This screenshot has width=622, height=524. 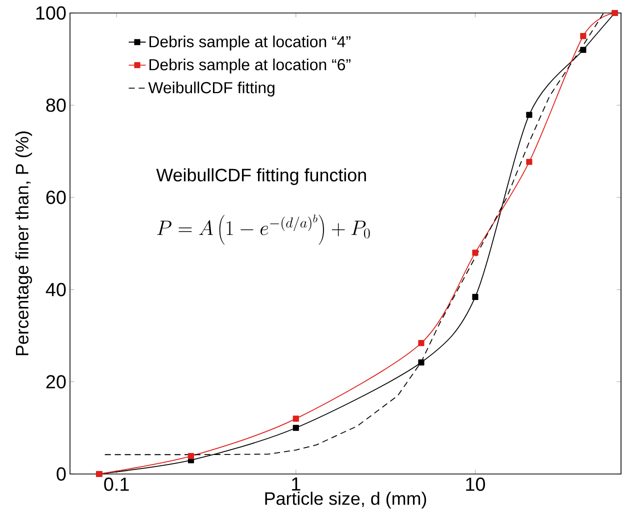 What do you see at coordinates (23, 243) in the screenshot?
I see `y-axis-title: Percentage finer than, P (%)` at bounding box center [23, 243].